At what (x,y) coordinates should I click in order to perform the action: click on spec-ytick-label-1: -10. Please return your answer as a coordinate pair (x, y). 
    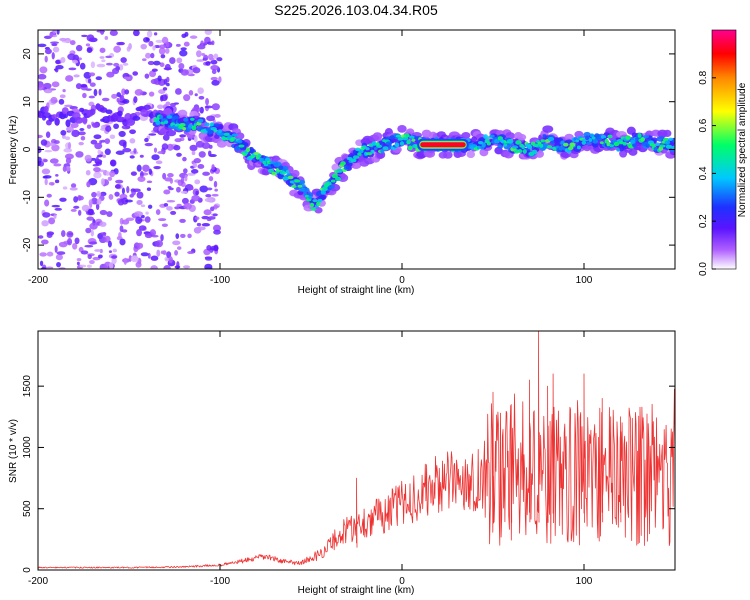
    Looking at the image, I should click on (27, 197).